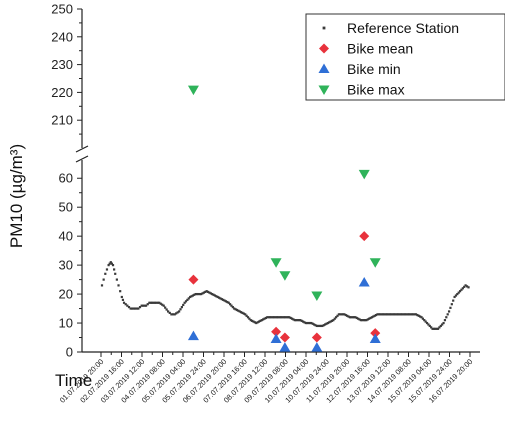 This screenshot has height=426, width=505. Describe the element at coordinates (62, 120) in the screenshot. I see `y-tick-label: 210` at that location.